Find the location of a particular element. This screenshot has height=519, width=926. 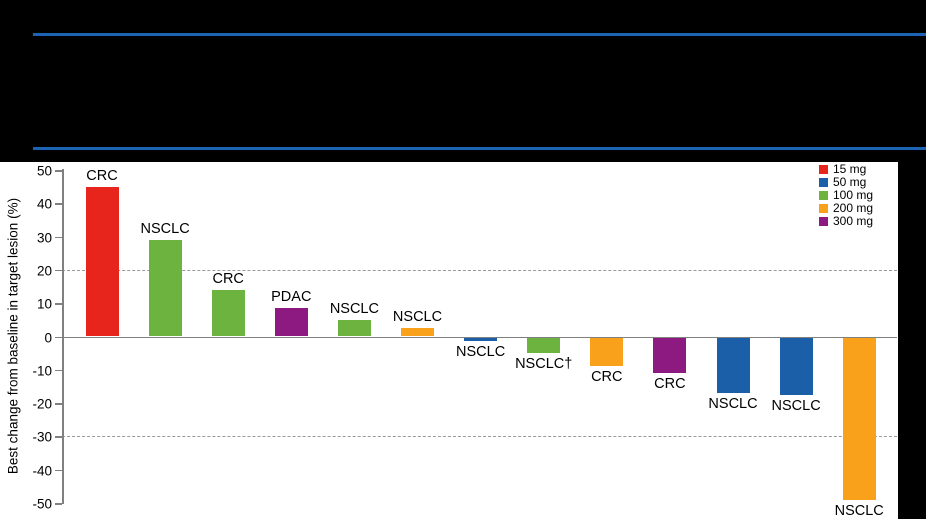

bar-label: NSCLC† is located at coordinates (544, 363).